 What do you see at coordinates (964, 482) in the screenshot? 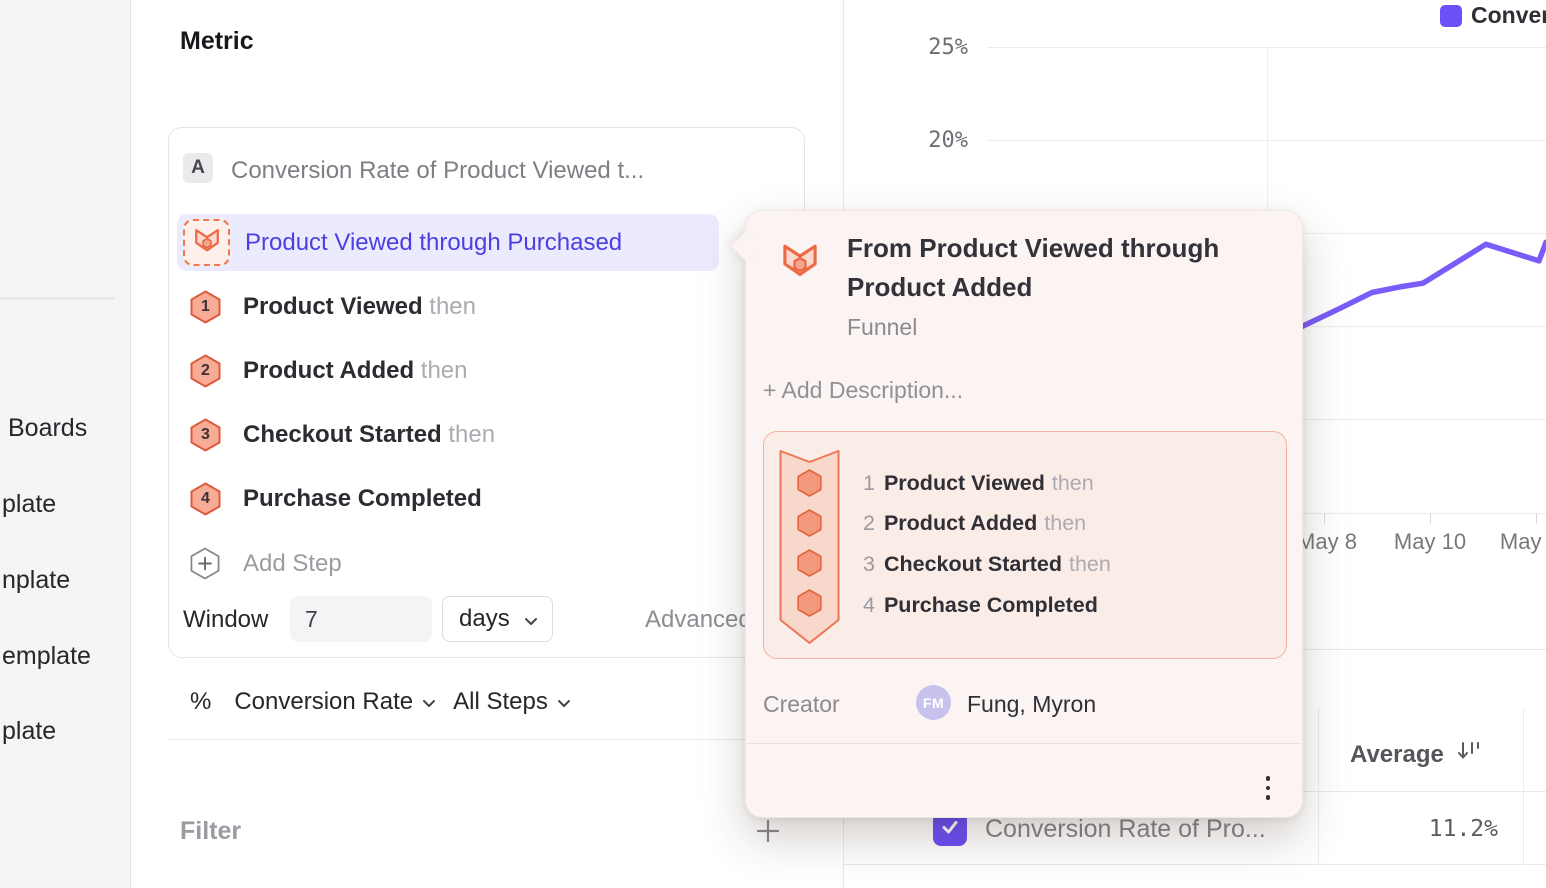
I see `popover-step-1-name: Product Viewed` at bounding box center [964, 482].